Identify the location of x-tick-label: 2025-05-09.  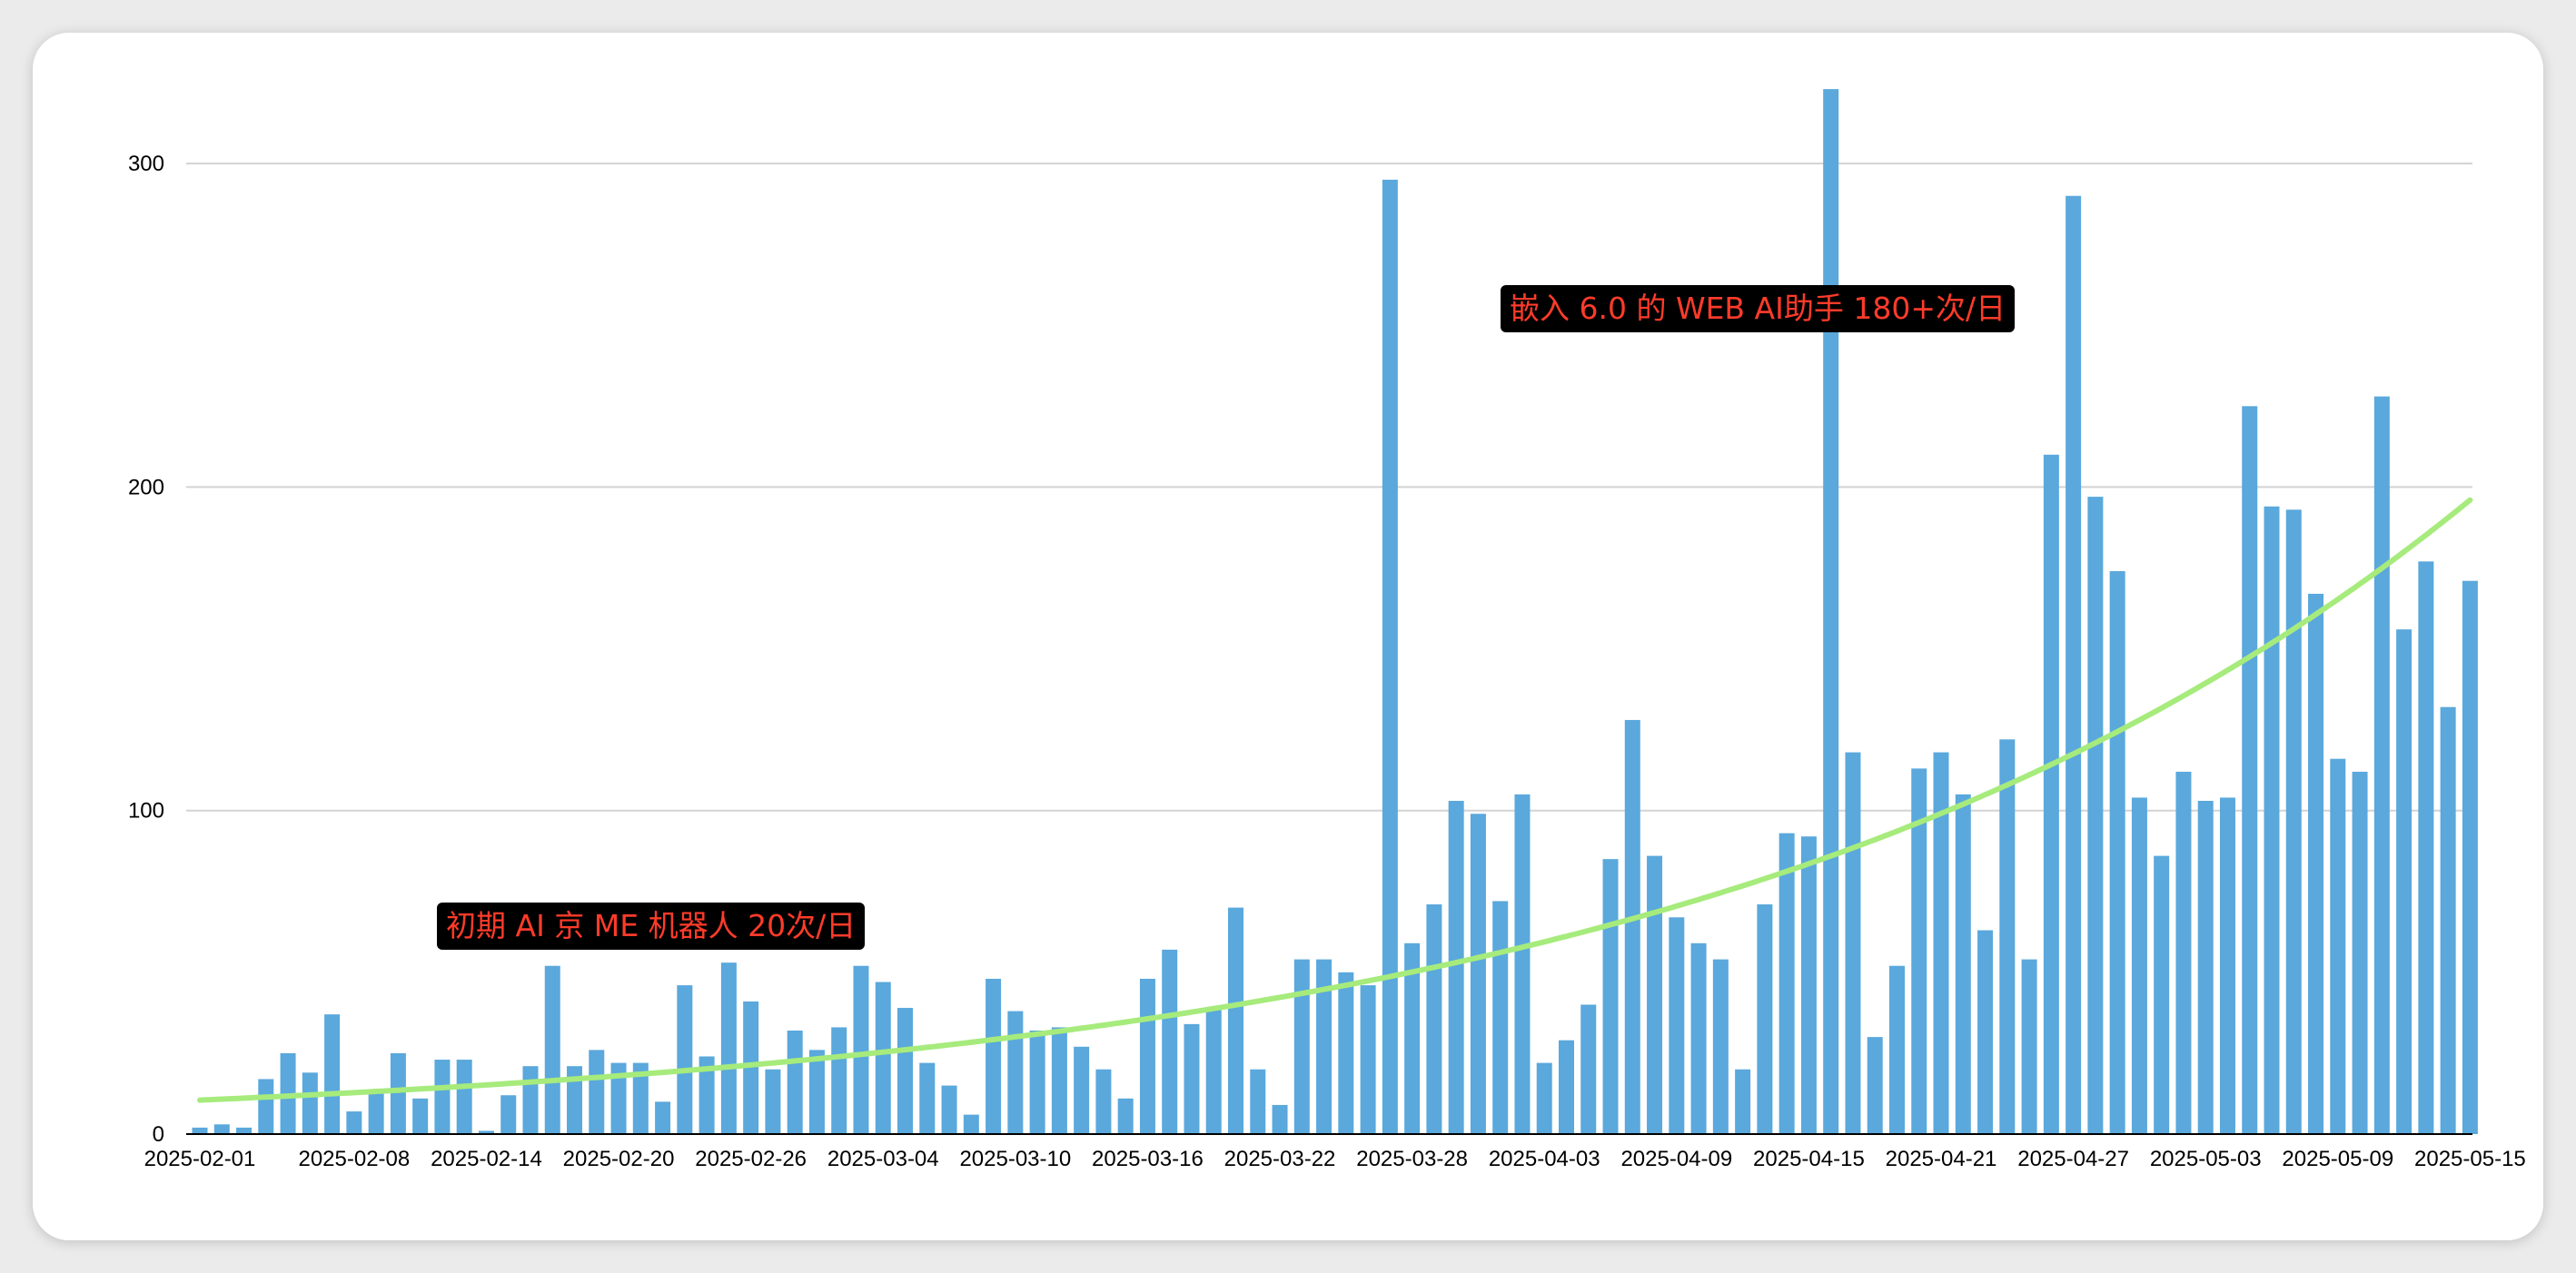
(2337, 1159).